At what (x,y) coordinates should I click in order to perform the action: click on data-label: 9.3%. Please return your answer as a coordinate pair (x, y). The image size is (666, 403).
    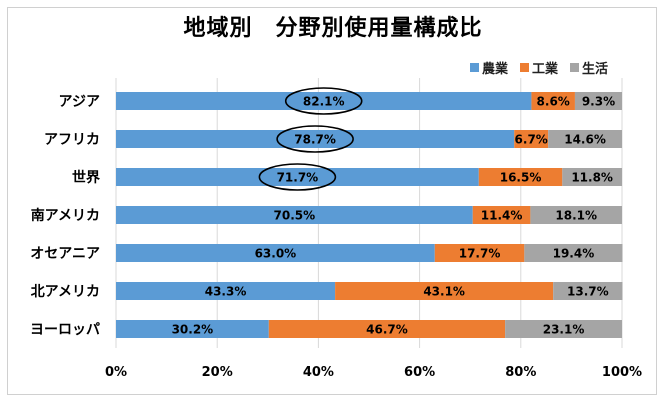
    Looking at the image, I should click on (598, 102).